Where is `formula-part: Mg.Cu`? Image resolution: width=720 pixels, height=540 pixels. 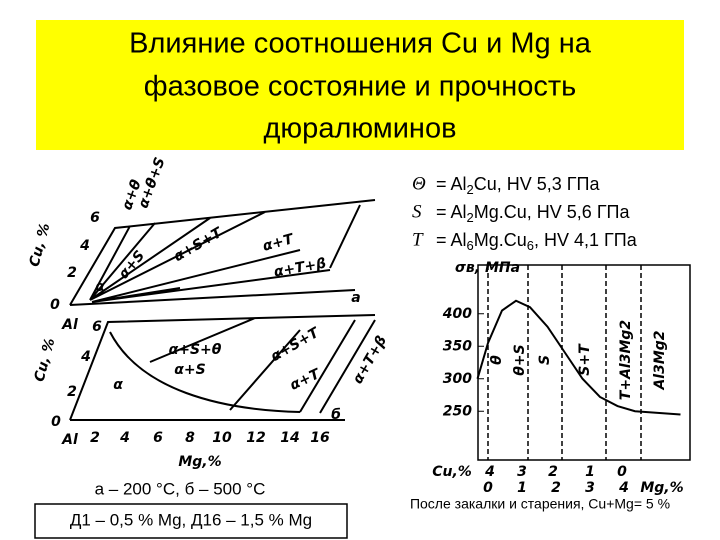
formula-part: Mg.Cu is located at coordinates (500, 240).